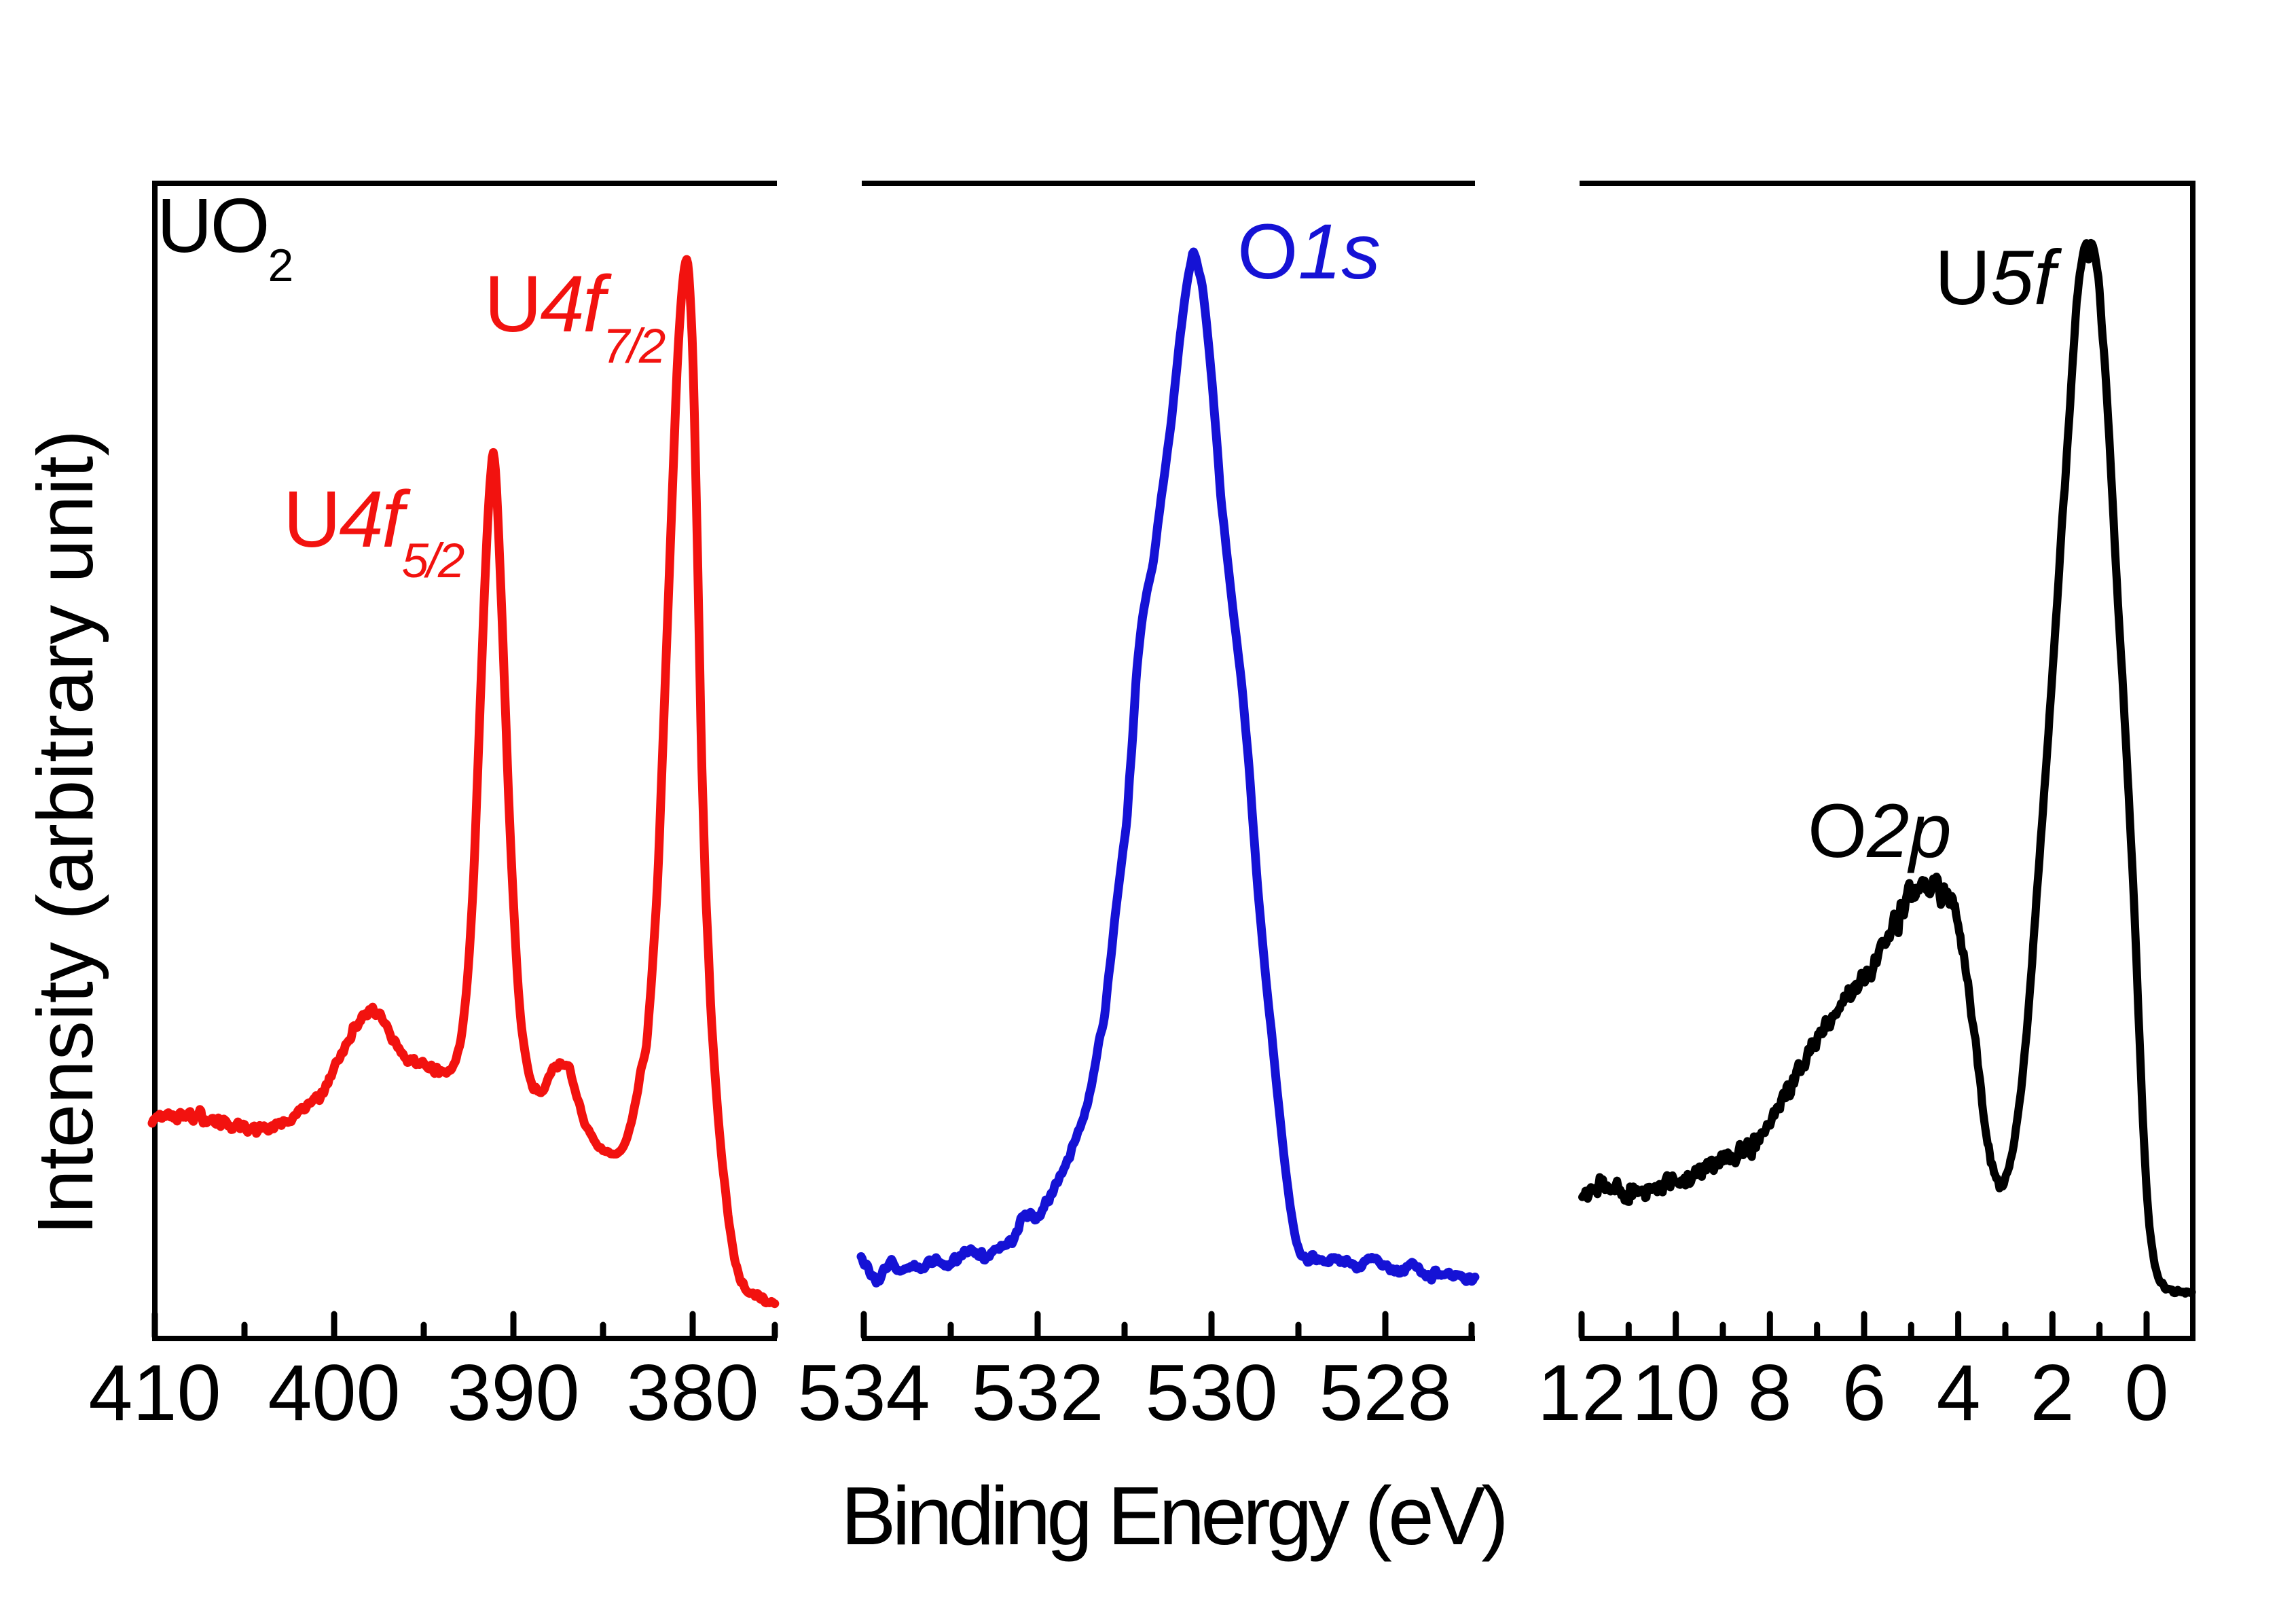 This screenshot has width=2296, height=1604. What do you see at coordinates (1998, 278) in the screenshot?
I see `svg-text: U5f` at bounding box center [1998, 278].